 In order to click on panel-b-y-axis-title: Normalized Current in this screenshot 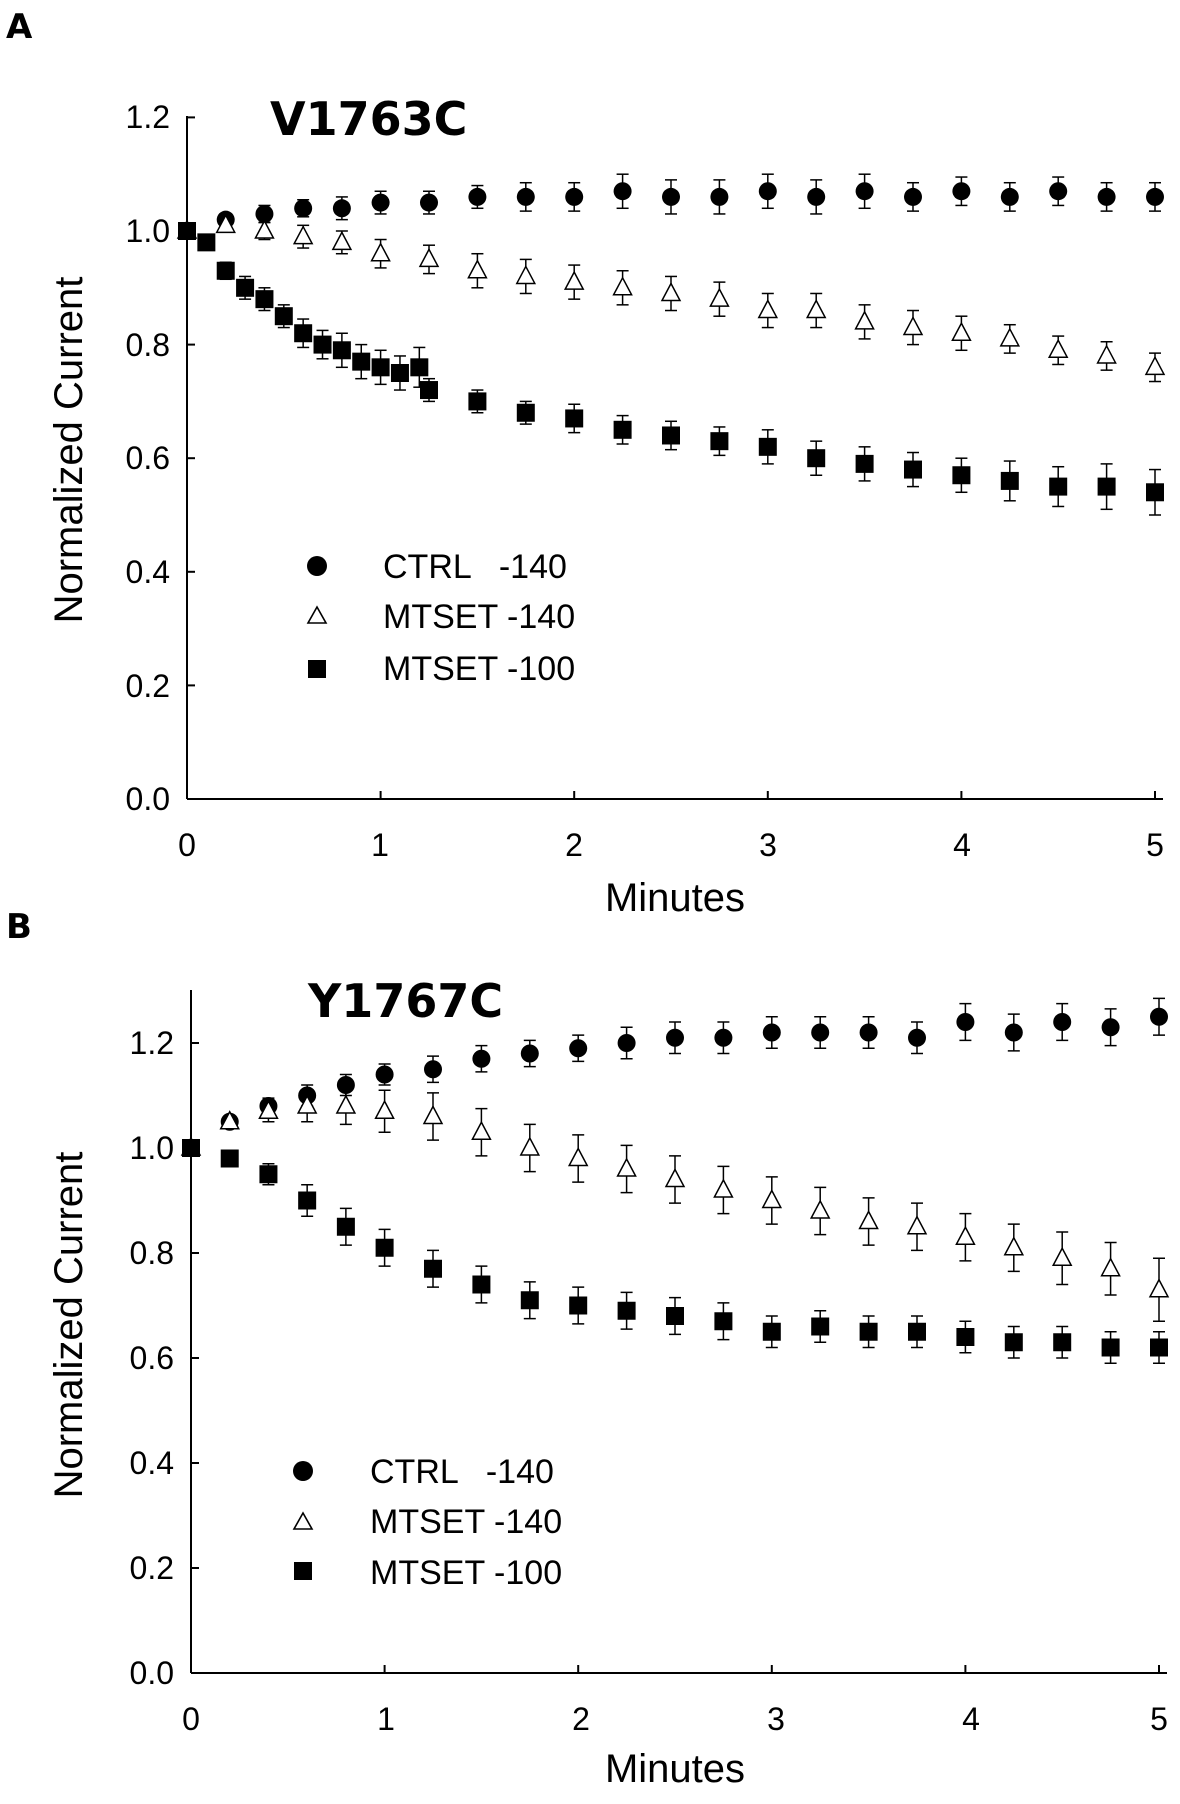, I will do `click(69, 1325)`.